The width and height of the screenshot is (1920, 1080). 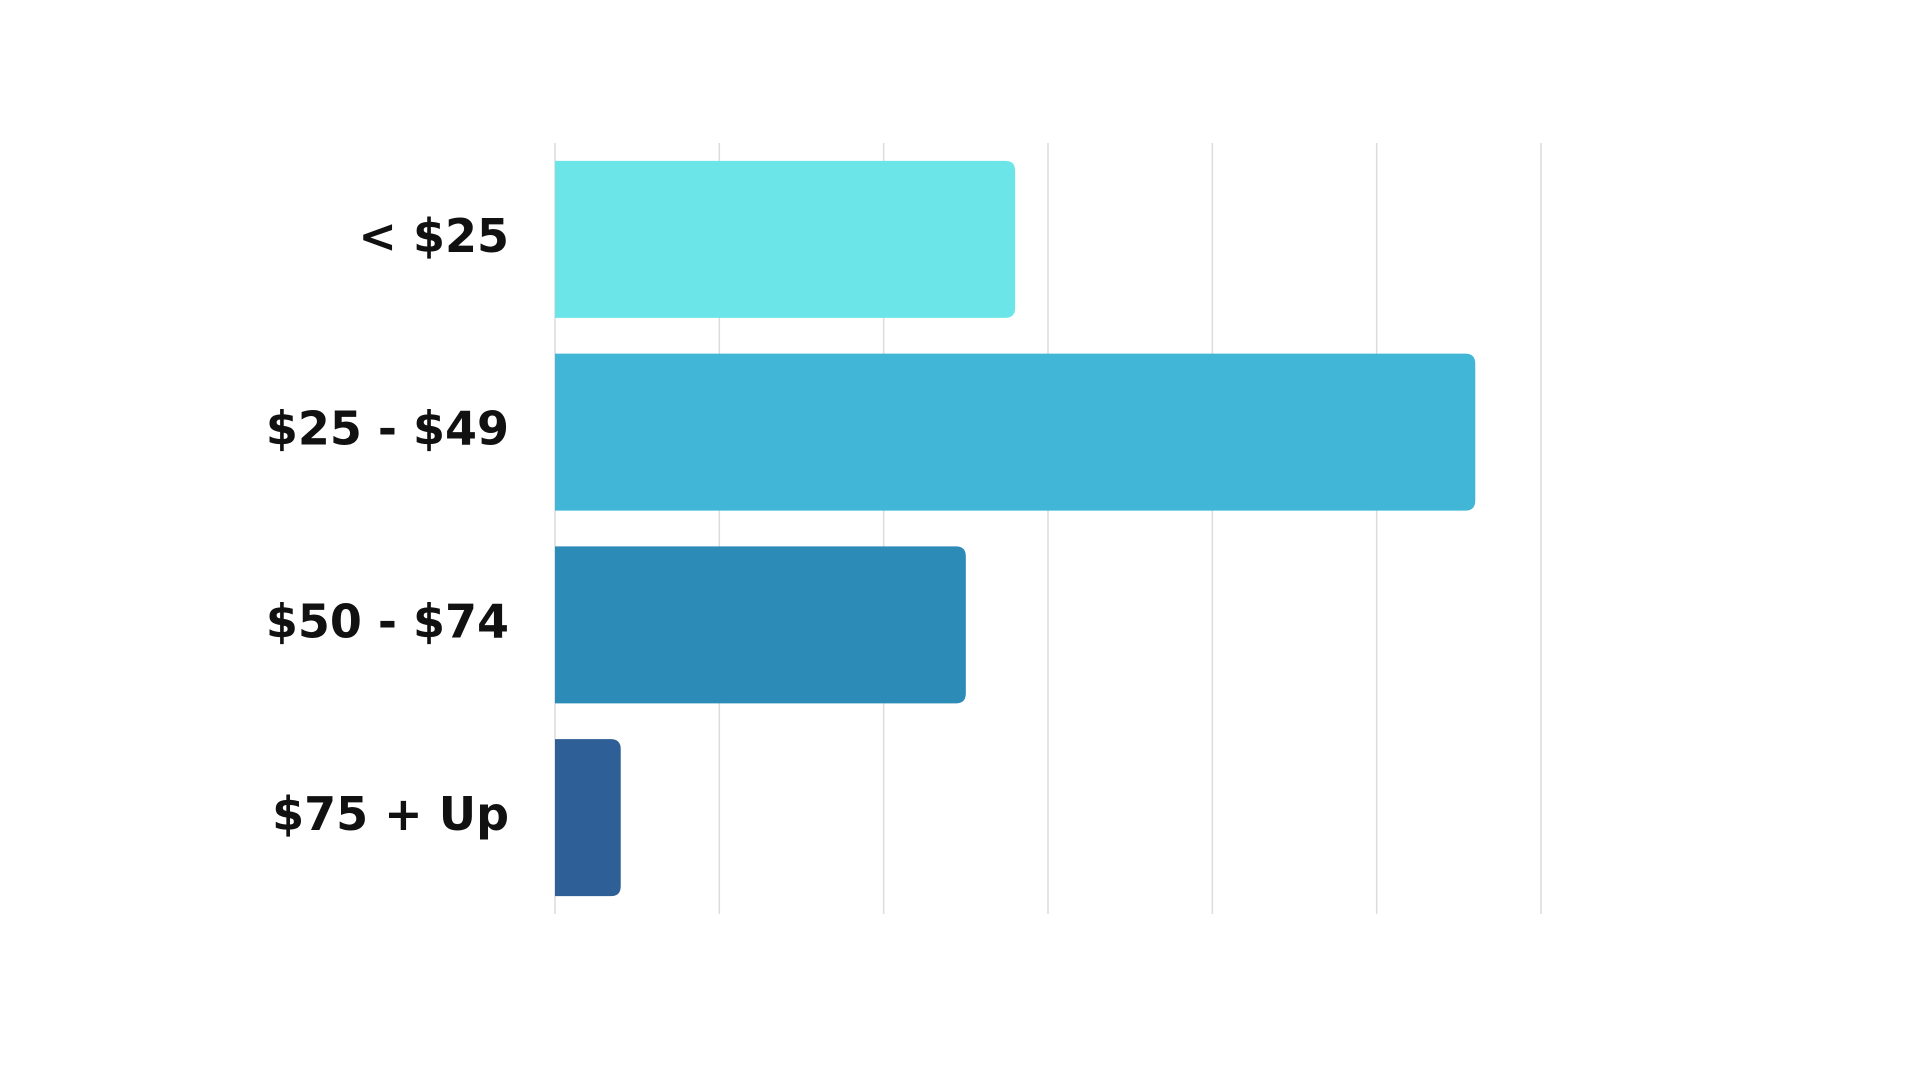 I want to click on y-tick-label: $25 - $49, so click(x=387, y=429).